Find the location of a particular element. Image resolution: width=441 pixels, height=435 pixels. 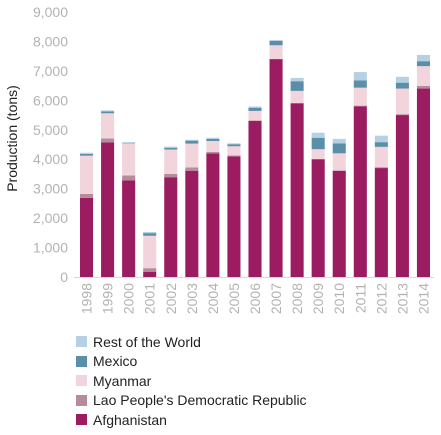

x-tick-label: 2001 is located at coordinates (150, 298).